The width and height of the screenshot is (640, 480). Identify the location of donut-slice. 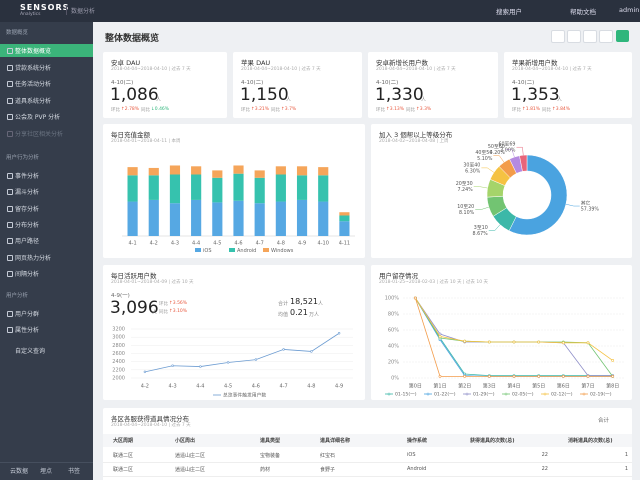
(523, 163).